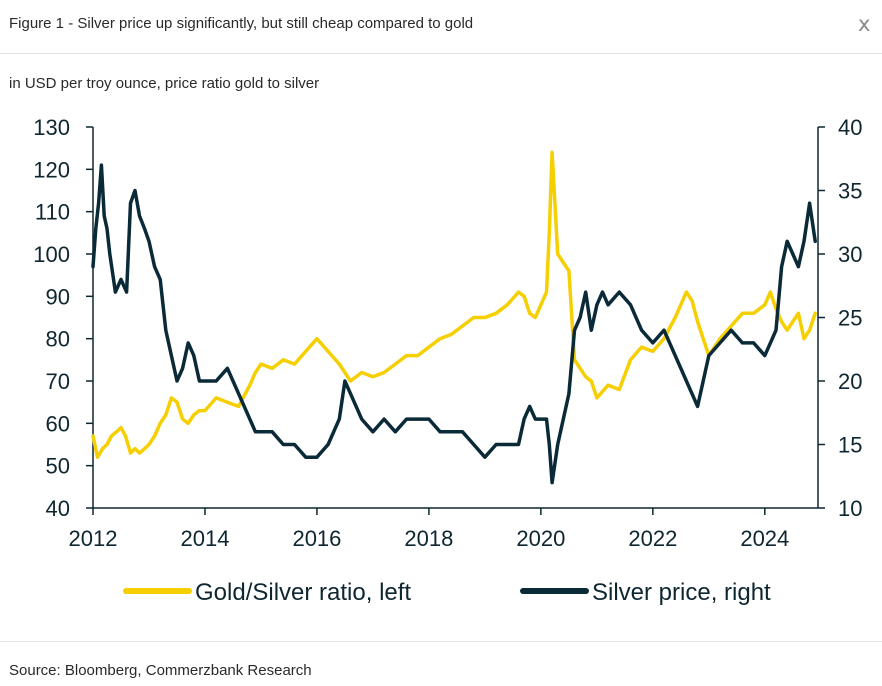  What do you see at coordinates (652, 538) in the screenshot?
I see `x-tick-label: 2022` at bounding box center [652, 538].